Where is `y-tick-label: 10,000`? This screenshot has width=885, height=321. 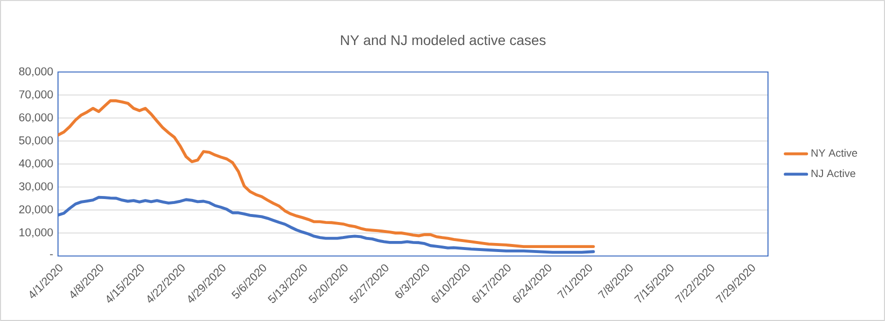
y-tick-label: 10,000 is located at coordinates (36, 233).